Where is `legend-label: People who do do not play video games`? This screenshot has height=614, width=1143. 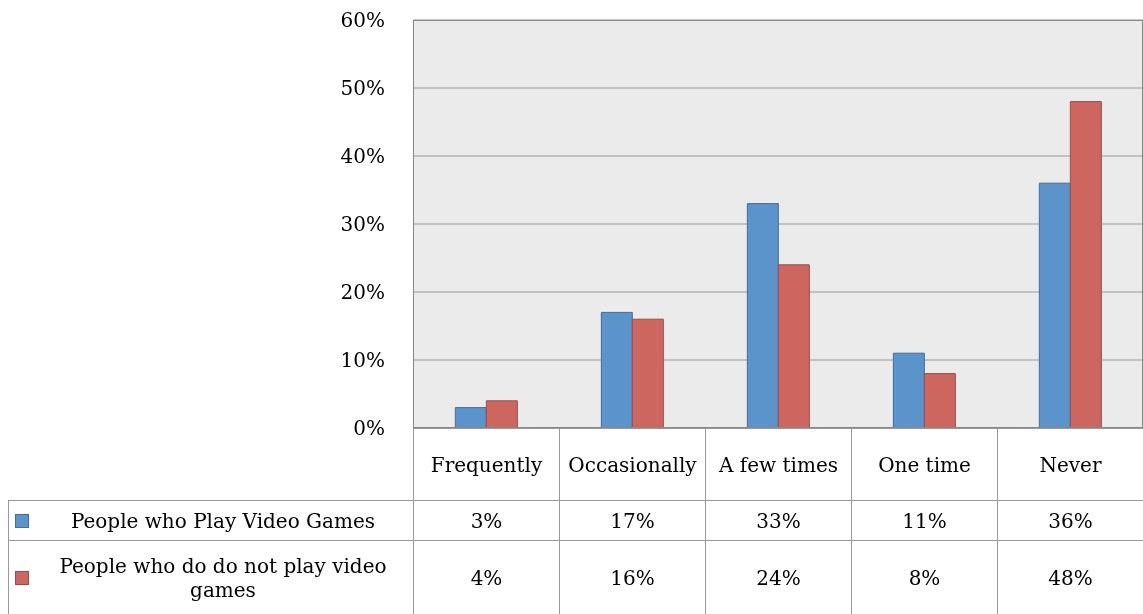 legend-label: People who do do not play video games is located at coordinates (223, 577).